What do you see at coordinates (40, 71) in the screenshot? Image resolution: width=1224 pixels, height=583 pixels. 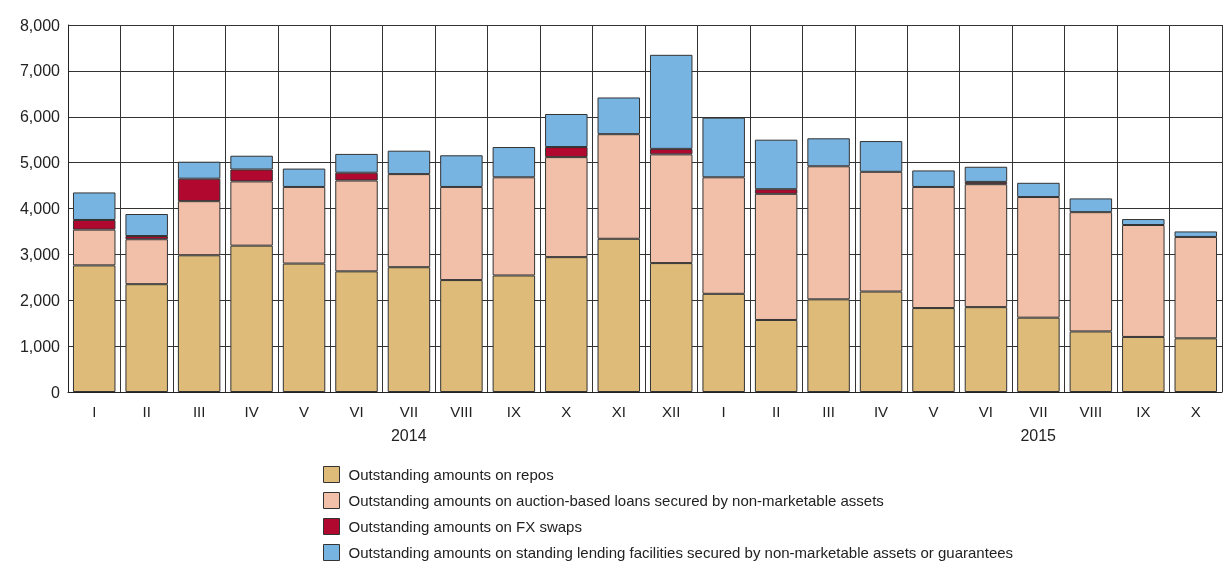 I see `y-tick-label: 7,000` at bounding box center [40, 71].